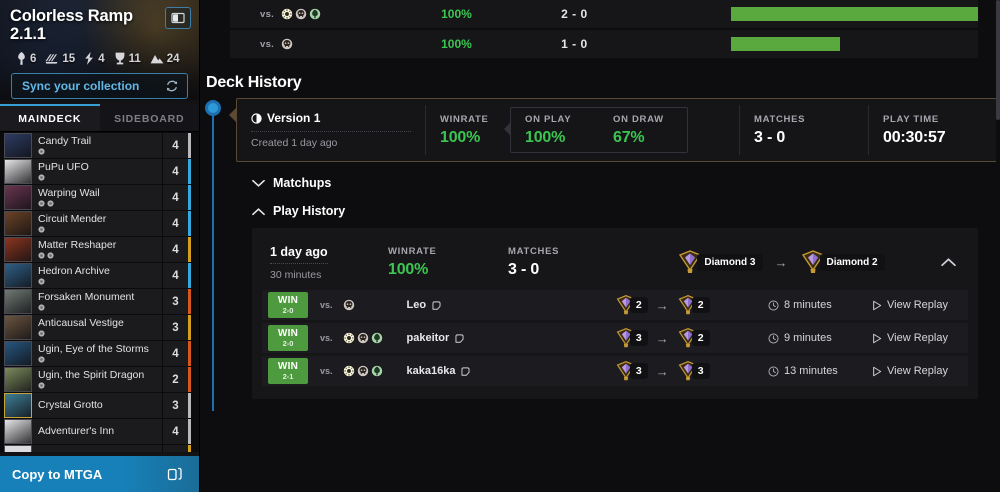  I want to click on matchup-bar-track, so click(854, 44).